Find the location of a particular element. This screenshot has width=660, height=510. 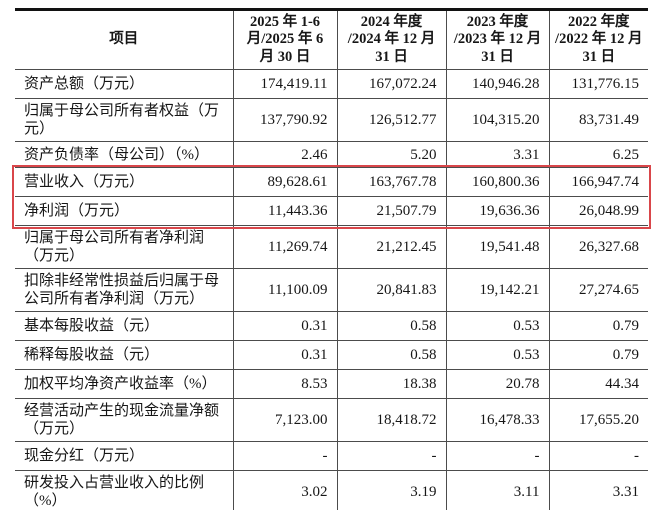

value-cell: 44.34 is located at coordinates (598, 384).